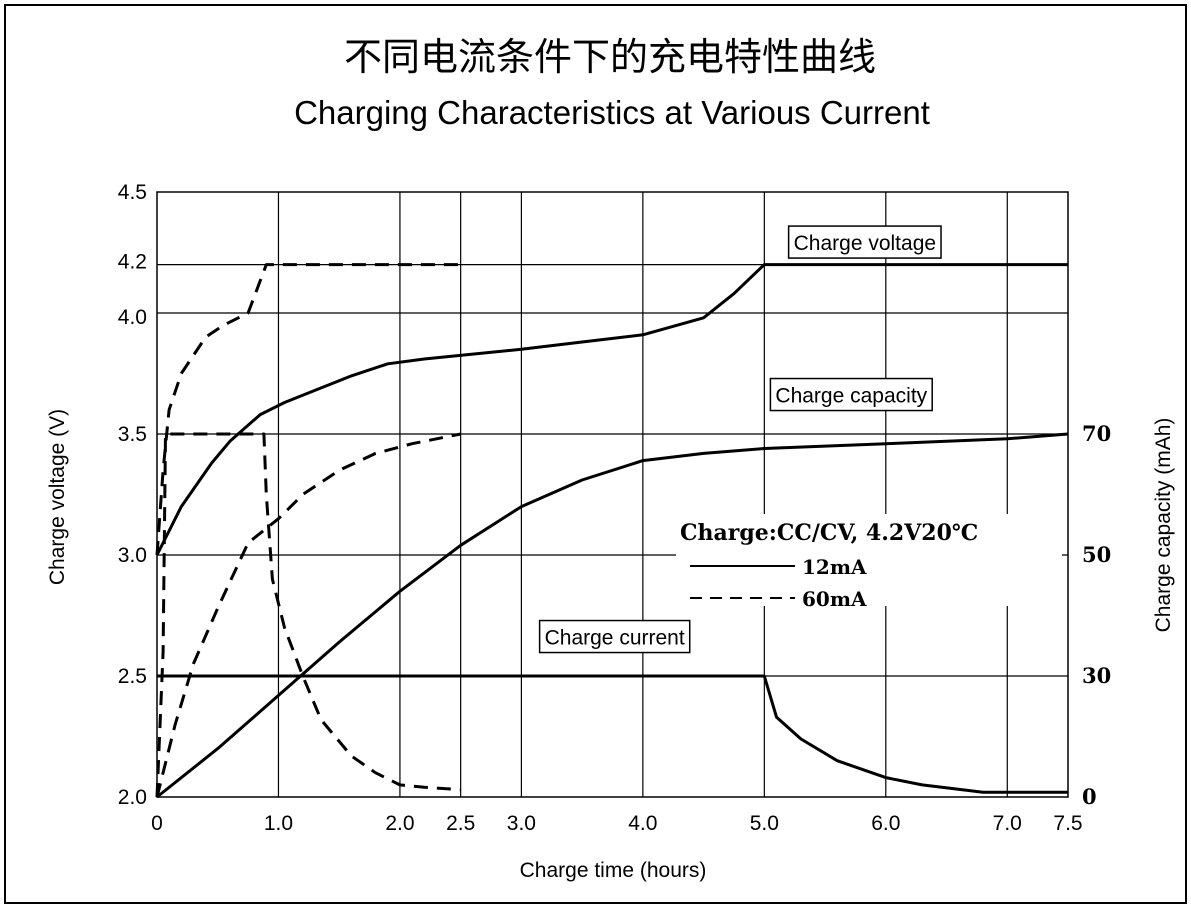  Describe the element at coordinates (57, 497) in the screenshot. I see `y-axis-label: Charge voltage (V)` at that location.